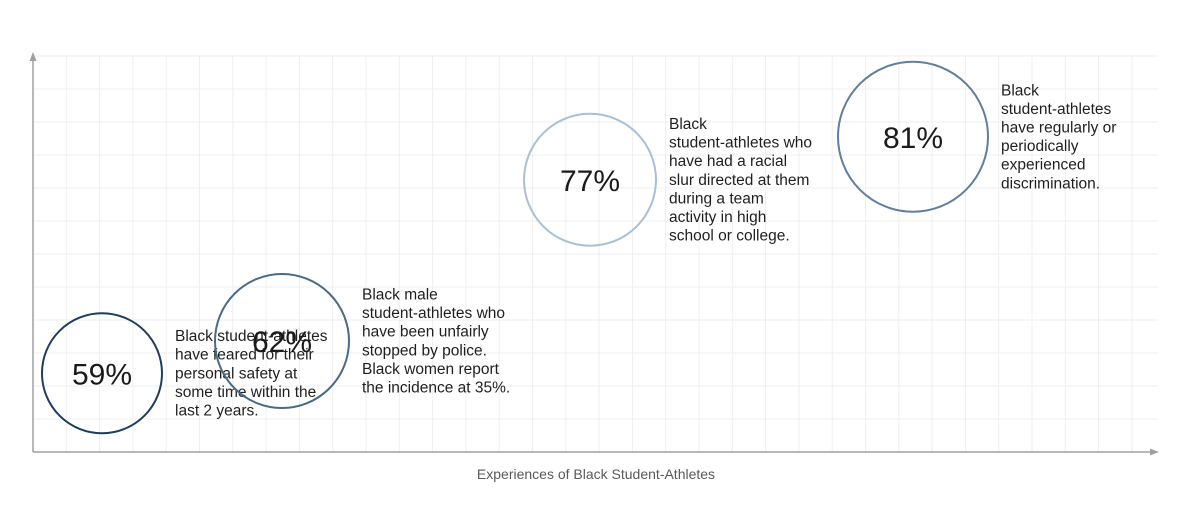  What do you see at coordinates (431, 369) in the screenshot?
I see `stat-description-line: Black women report` at bounding box center [431, 369].